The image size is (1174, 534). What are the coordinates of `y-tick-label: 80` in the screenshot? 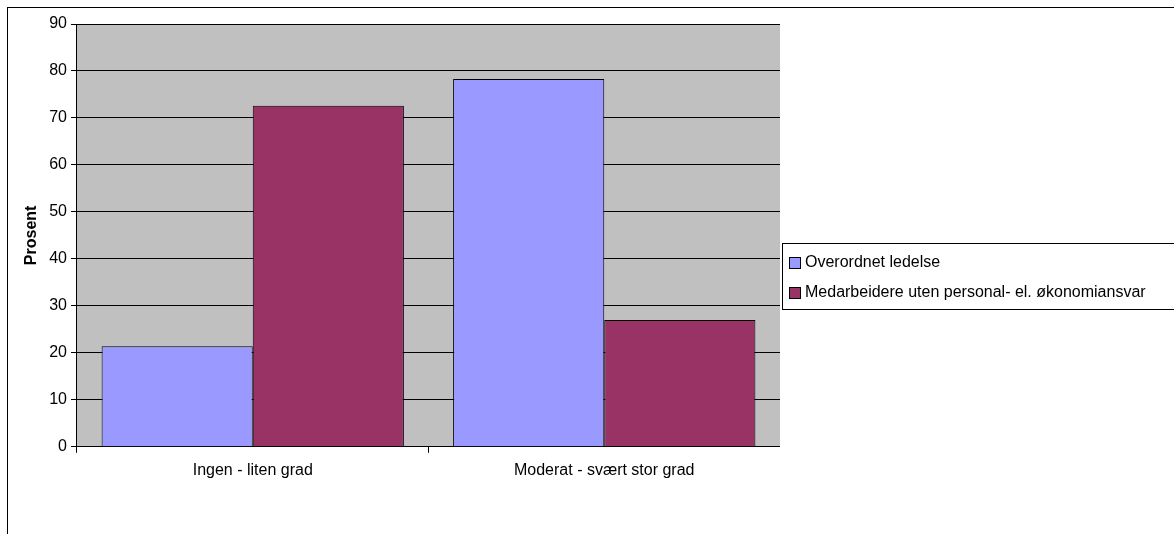 It's located at (58, 70).